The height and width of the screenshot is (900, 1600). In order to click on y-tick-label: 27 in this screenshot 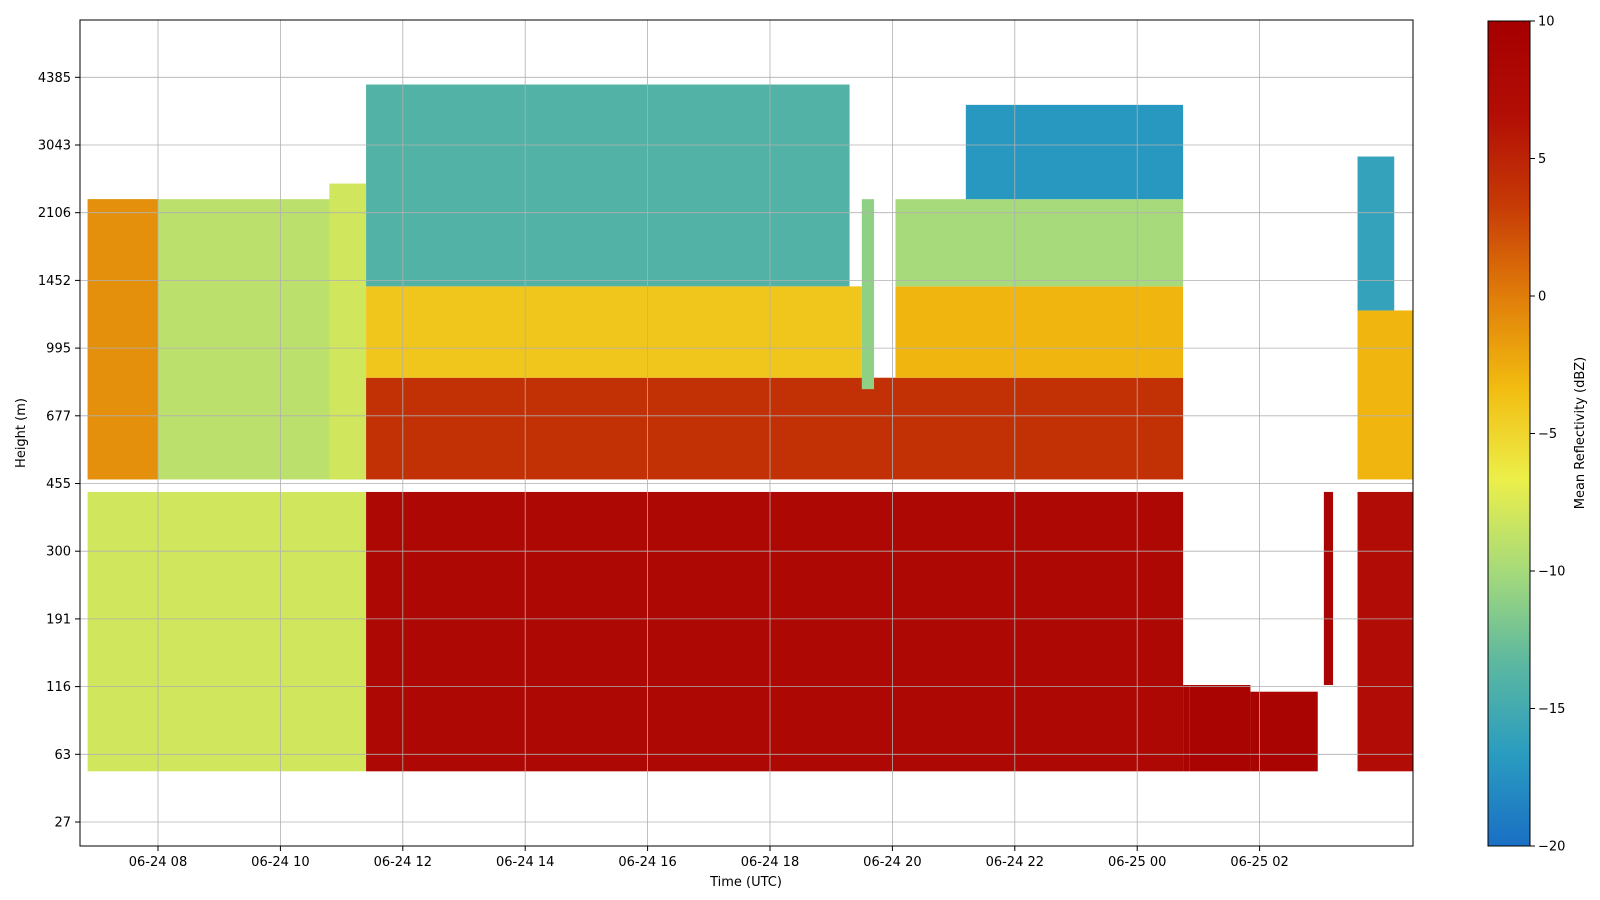, I will do `click(62, 823)`.